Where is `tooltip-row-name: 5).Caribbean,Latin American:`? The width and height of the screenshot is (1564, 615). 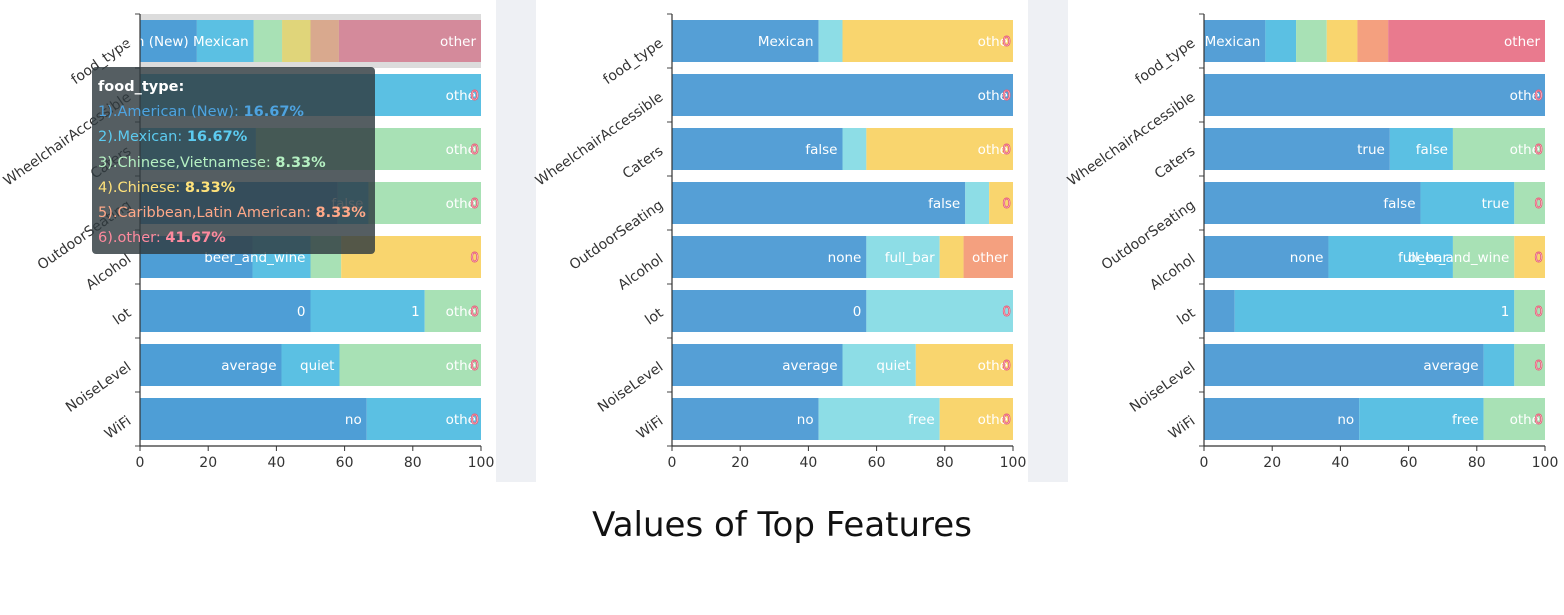 tooltip-row-name: 5).Caribbean,Latin American: is located at coordinates (207, 213).